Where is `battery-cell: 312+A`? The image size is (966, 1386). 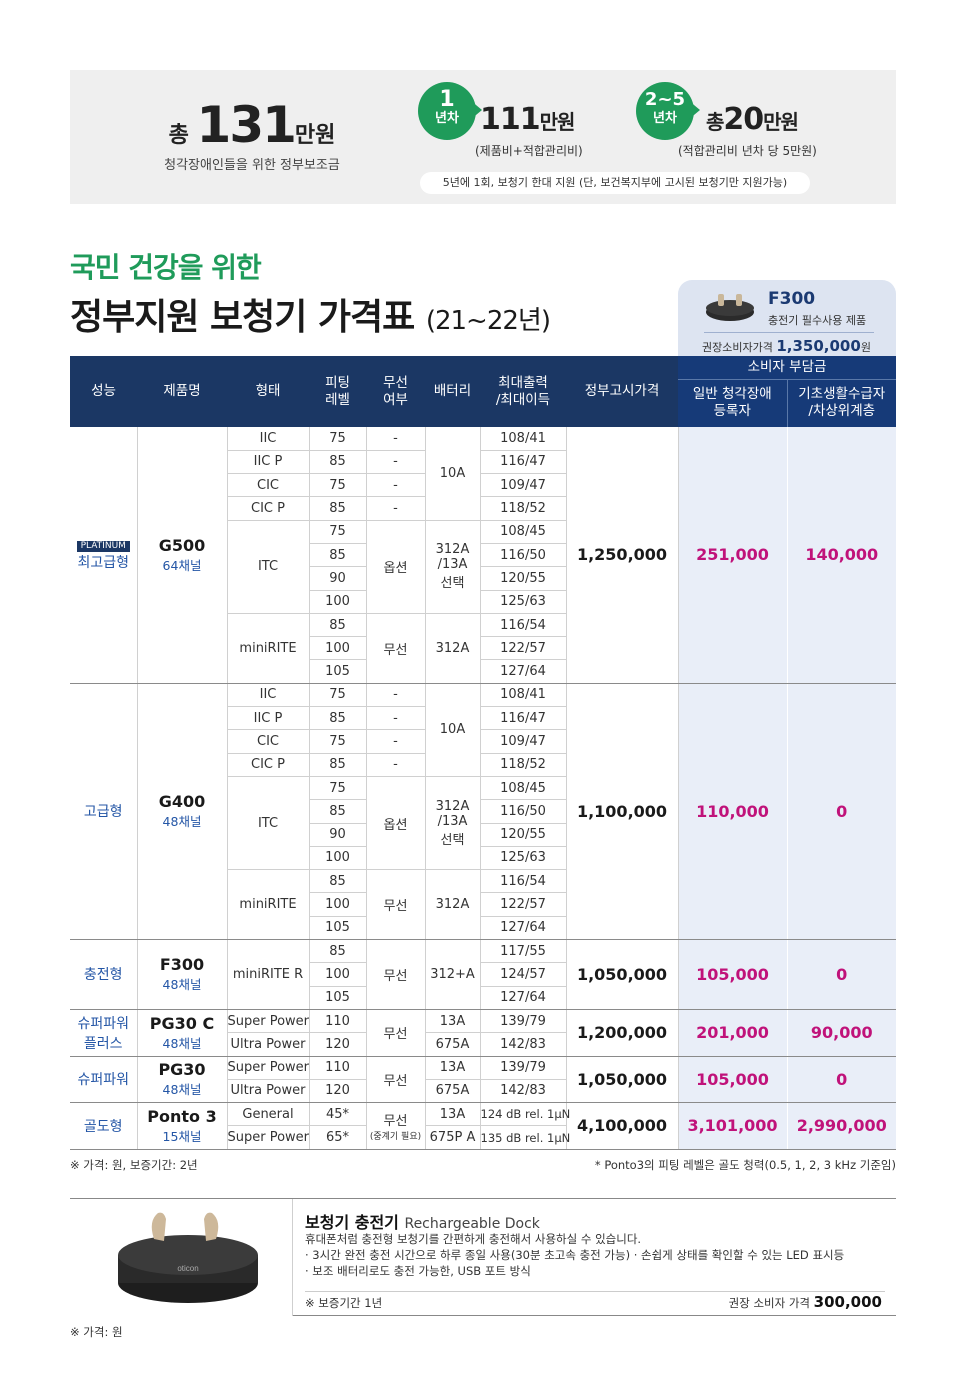
battery-cell: 312+A is located at coordinates (453, 974).